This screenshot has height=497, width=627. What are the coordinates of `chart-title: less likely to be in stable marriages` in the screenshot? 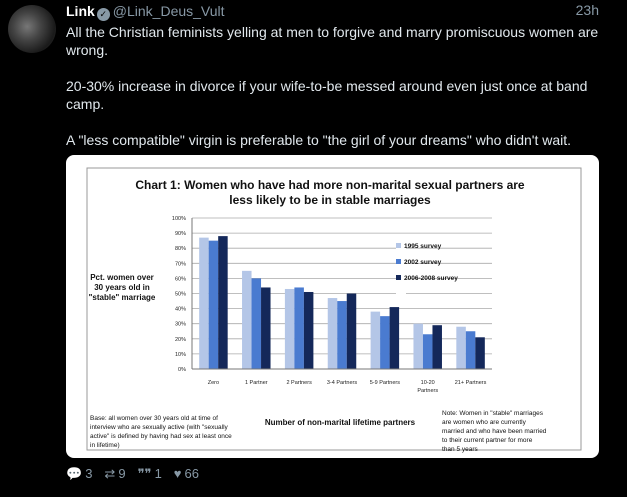 It's located at (330, 200).